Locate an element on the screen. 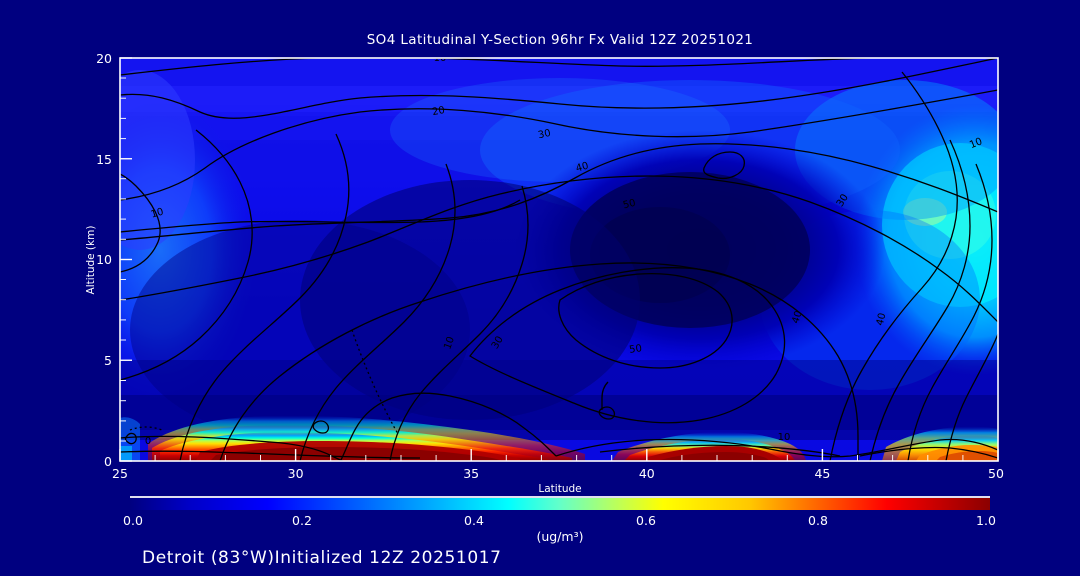 The height and width of the screenshot is (576, 1080). y-axis-label: Altitude (km) is located at coordinates (91, 260).